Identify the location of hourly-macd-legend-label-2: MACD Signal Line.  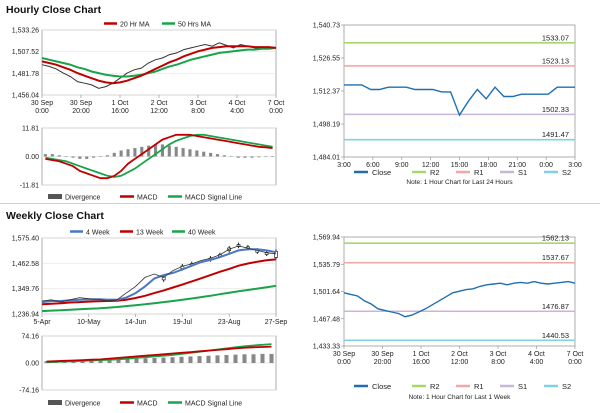
(213, 198).